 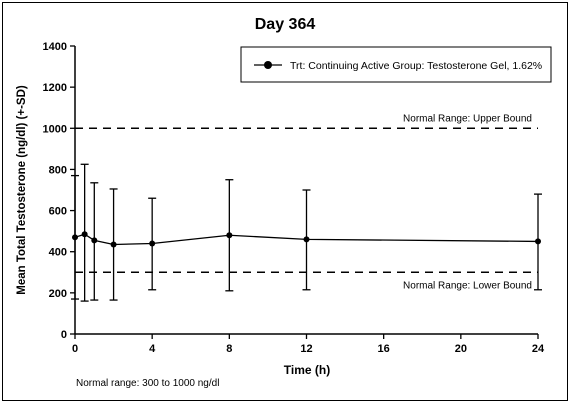 I want to click on x-tick-label: 20, so click(x=461, y=349).